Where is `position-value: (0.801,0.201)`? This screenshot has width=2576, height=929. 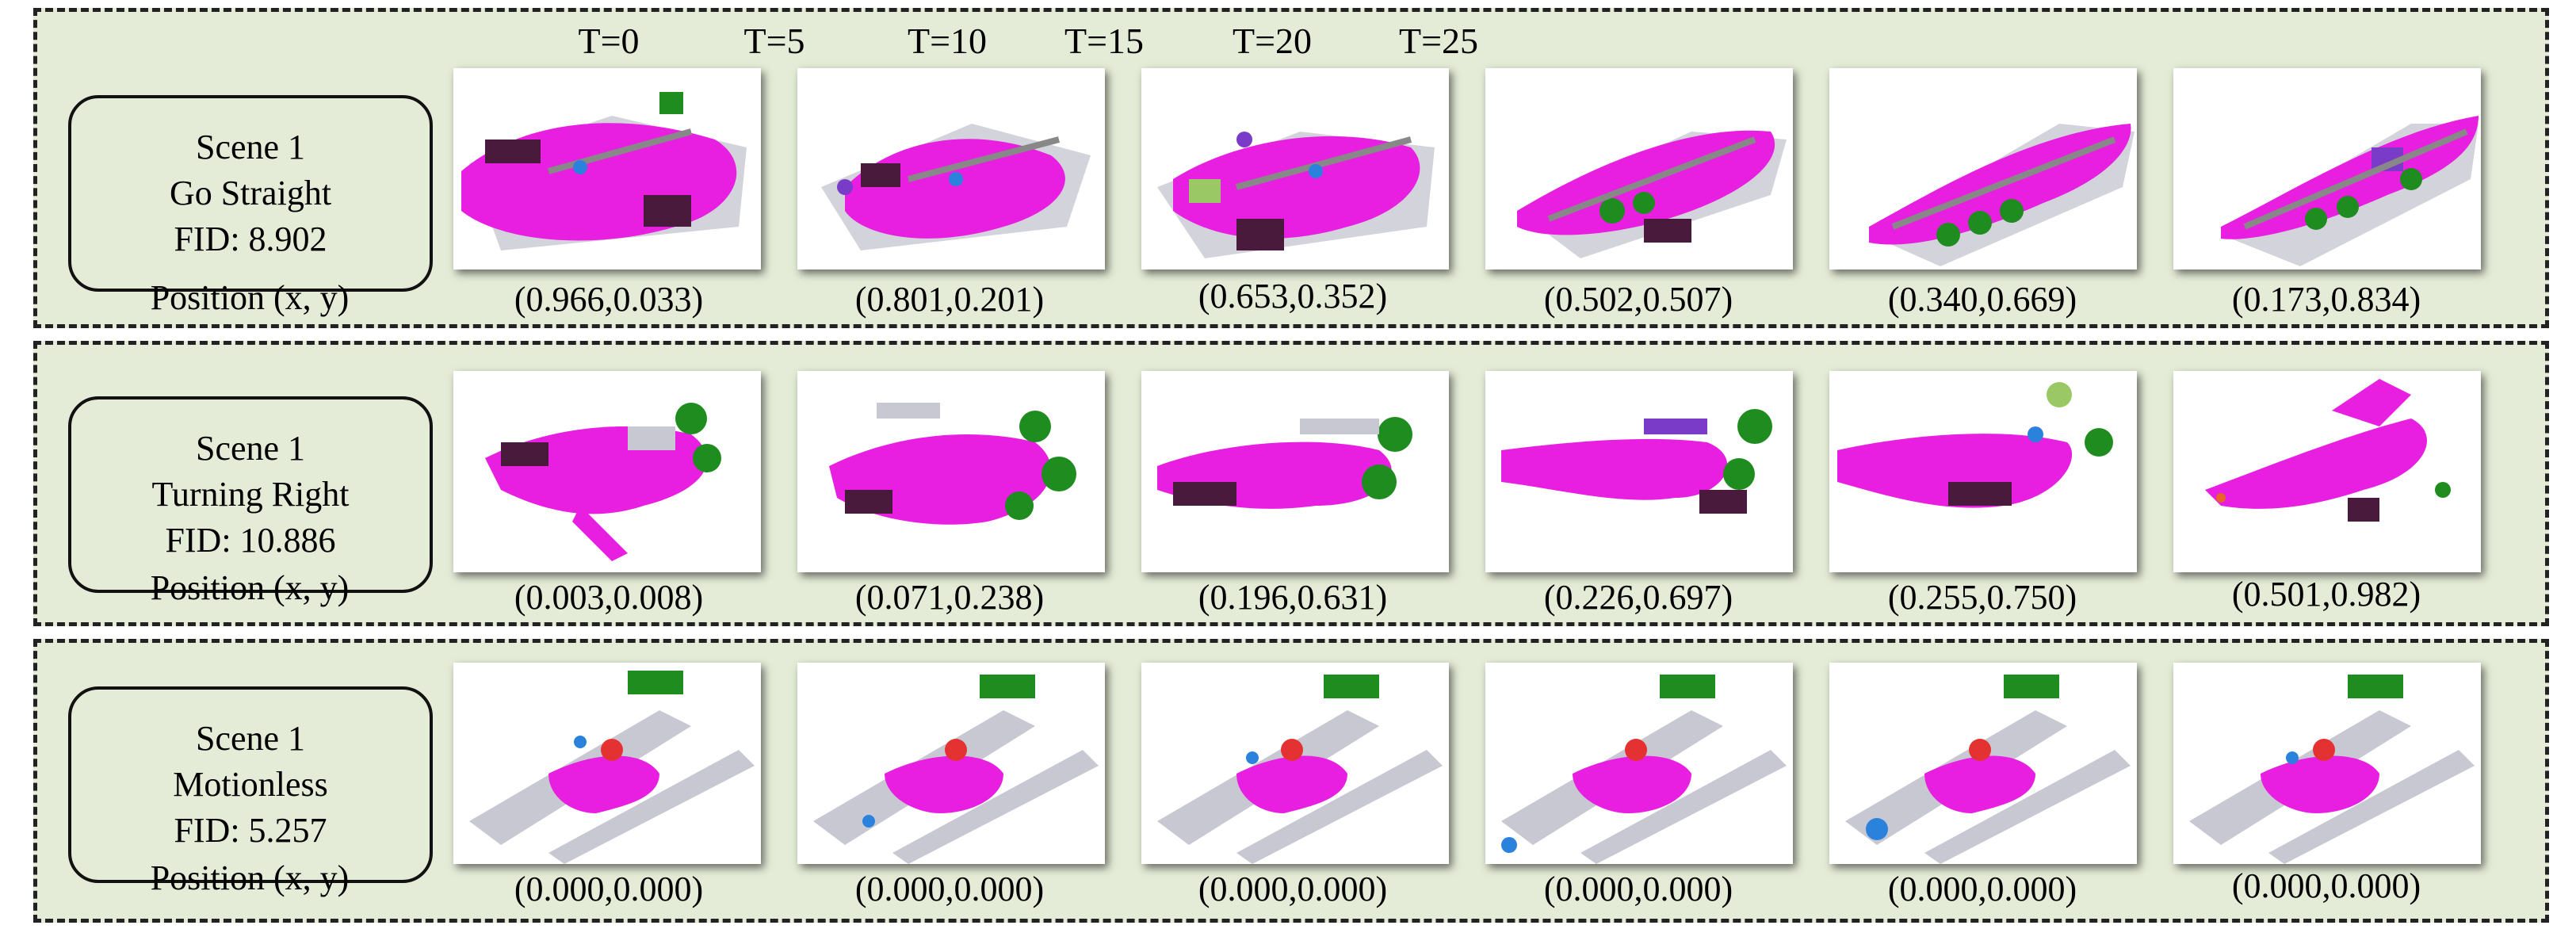 position-value: (0.801,0.201) is located at coordinates (950, 299).